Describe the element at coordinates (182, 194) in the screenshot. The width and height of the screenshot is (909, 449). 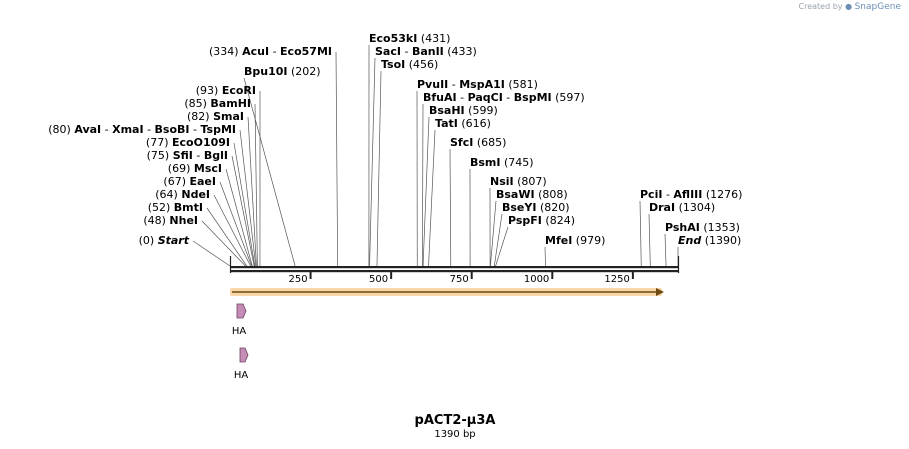
I see `restriction-site-label: (64) NdeI` at that location.